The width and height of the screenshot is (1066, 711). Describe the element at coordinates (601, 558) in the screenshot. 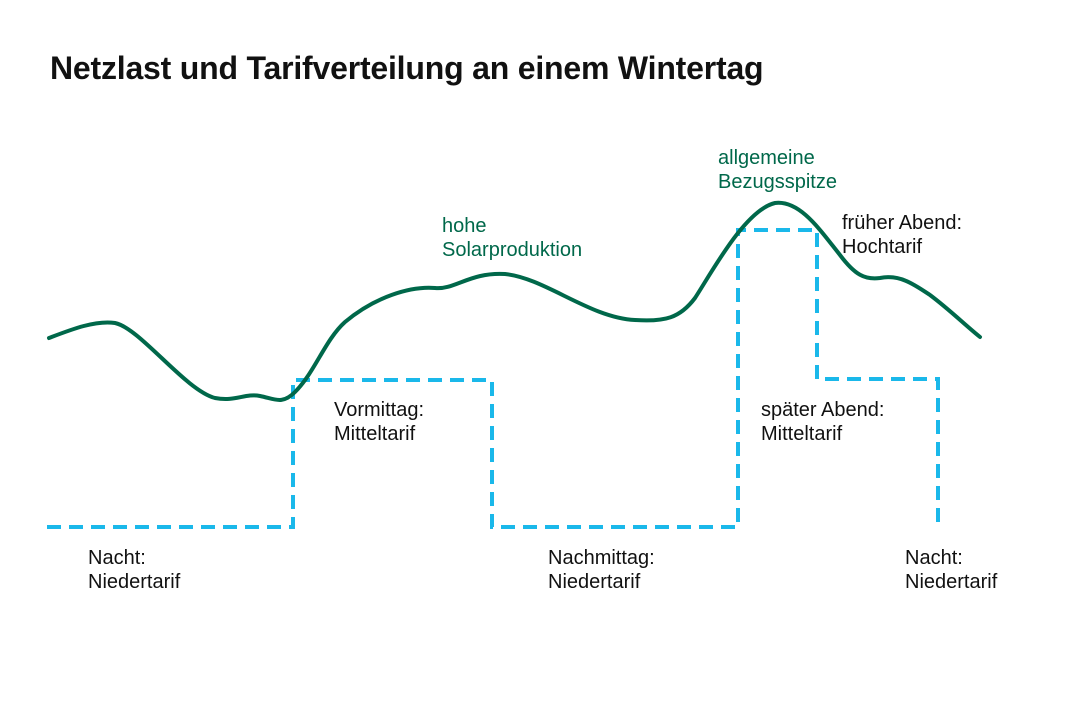

I see `tariff-period: Nachmittag:` at that location.